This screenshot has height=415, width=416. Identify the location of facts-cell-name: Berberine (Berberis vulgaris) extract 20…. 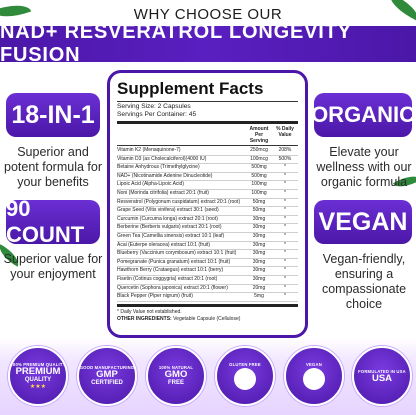
(169, 227).